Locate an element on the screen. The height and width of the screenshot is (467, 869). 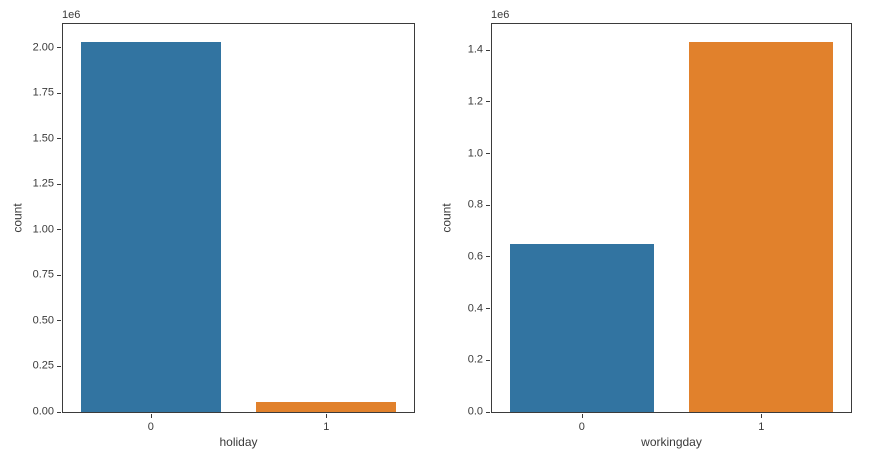
y-tick-label: 2.00 is located at coordinates (43, 47).